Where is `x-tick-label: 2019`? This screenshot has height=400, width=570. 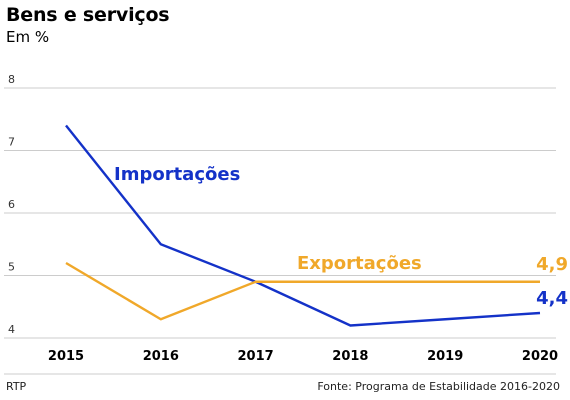 x-tick-label: 2019 is located at coordinates (445, 356).